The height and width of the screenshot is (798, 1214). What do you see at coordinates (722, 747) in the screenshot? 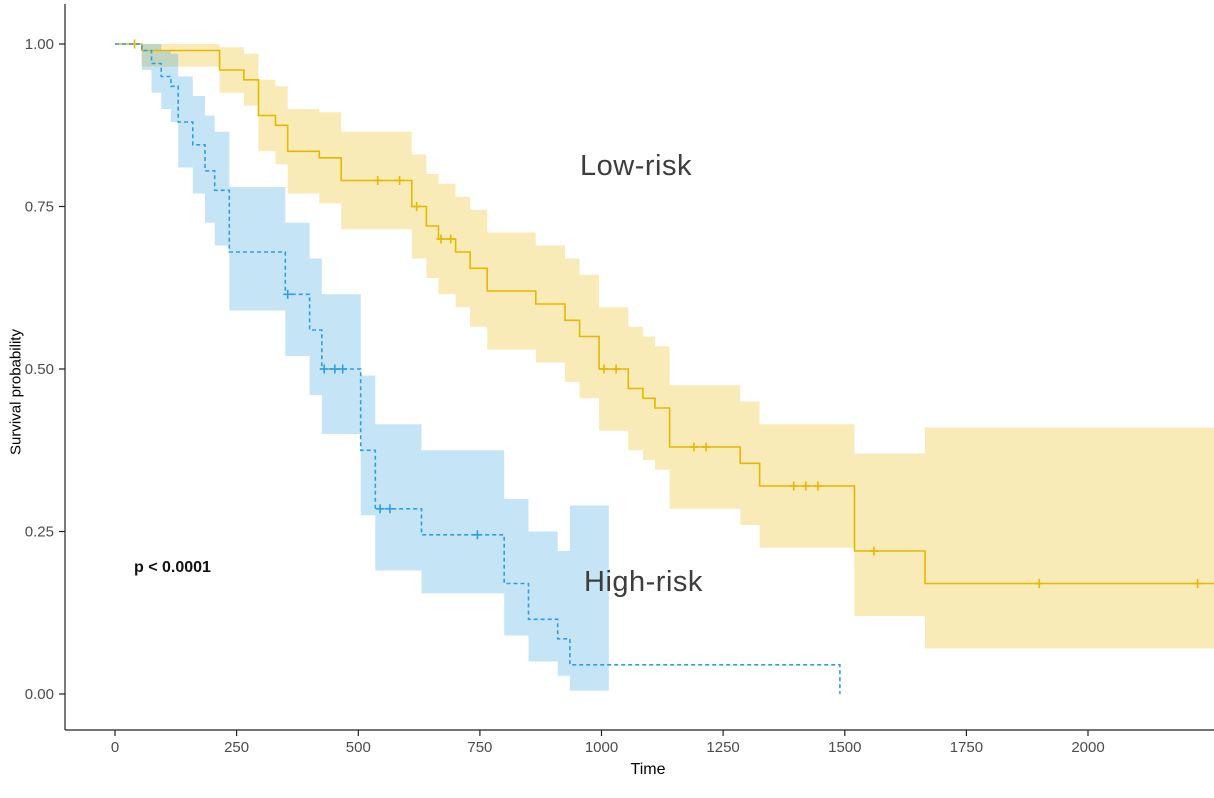
I see `svg-text: 1250` at bounding box center [722, 747].